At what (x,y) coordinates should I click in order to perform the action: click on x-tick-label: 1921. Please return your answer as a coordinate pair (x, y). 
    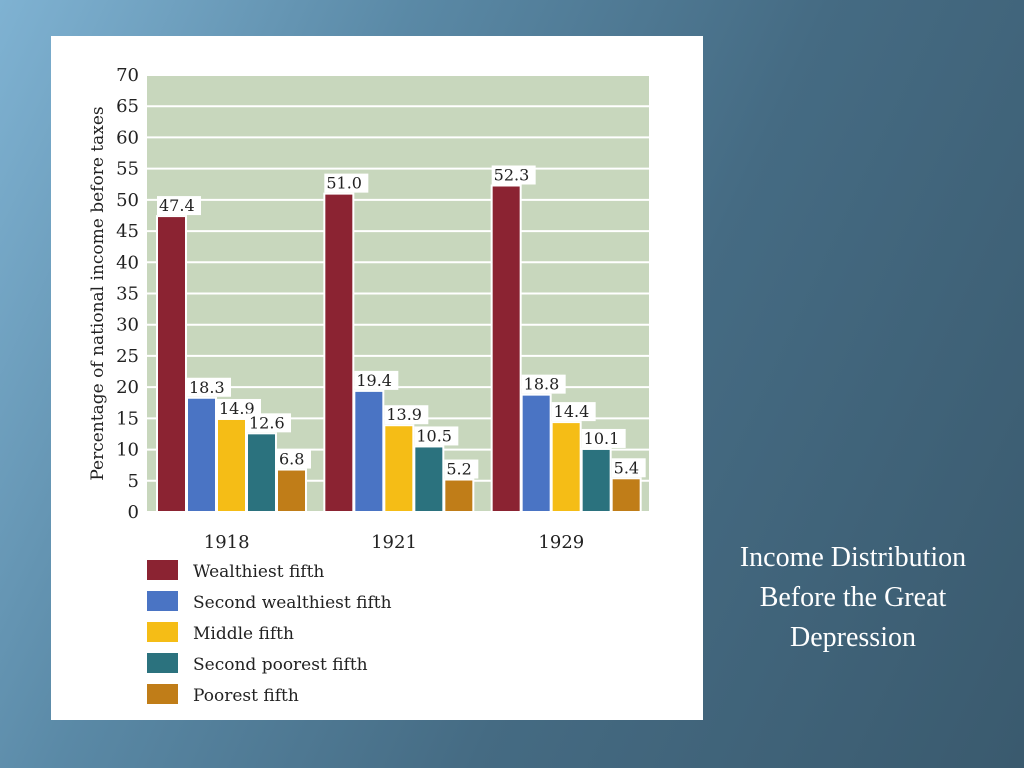
    Looking at the image, I should click on (394, 542).